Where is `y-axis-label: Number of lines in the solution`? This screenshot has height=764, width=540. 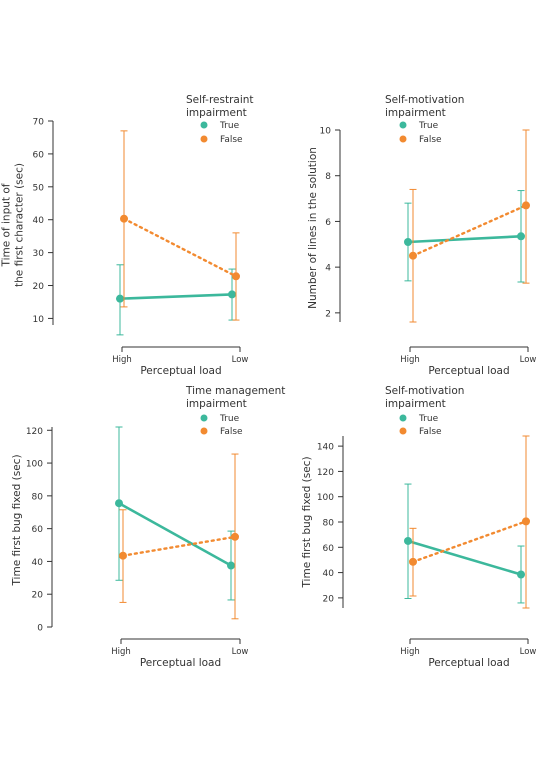
y-axis-label: Number of lines in the solution is located at coordinates (313, 228).